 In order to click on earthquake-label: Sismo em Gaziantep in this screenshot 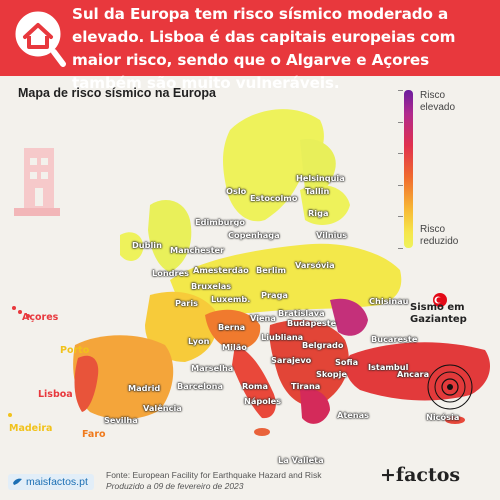, I will do `click(438, 313)`.